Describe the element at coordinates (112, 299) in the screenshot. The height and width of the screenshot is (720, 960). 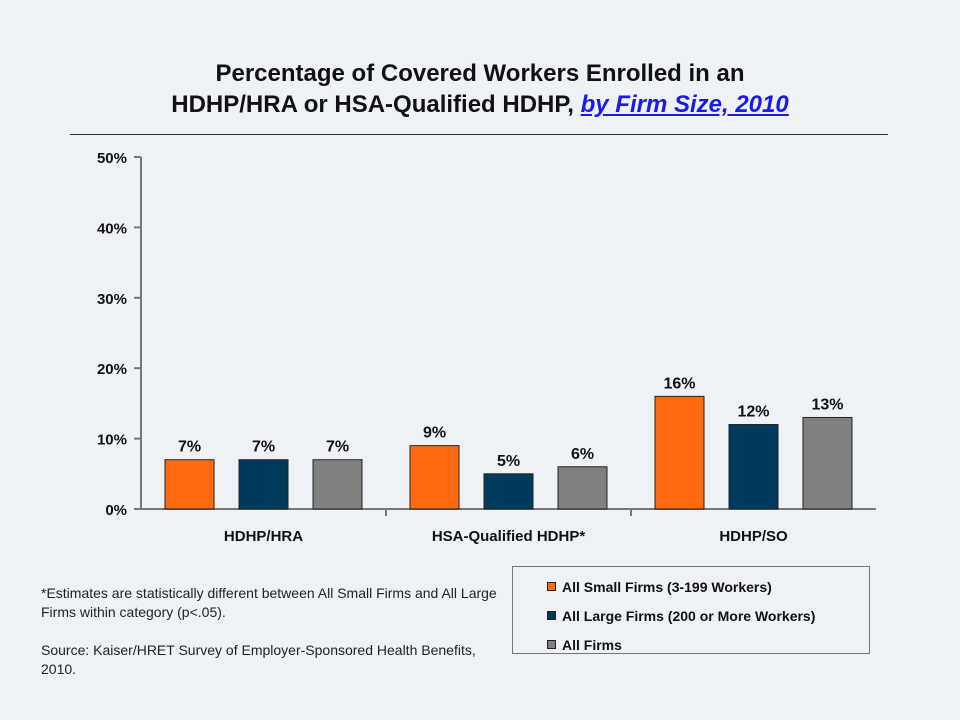
I see `y-tick-label: 30%` at that location.